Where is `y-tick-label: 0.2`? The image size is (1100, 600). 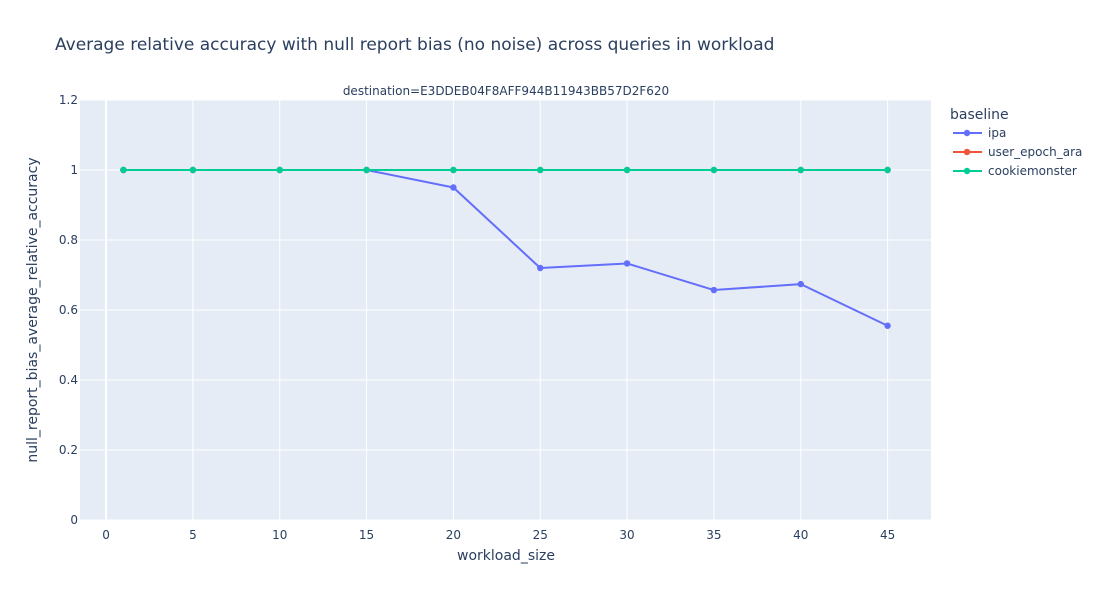
y-tick-label: 0.2 is located at coordinates (68, 450).